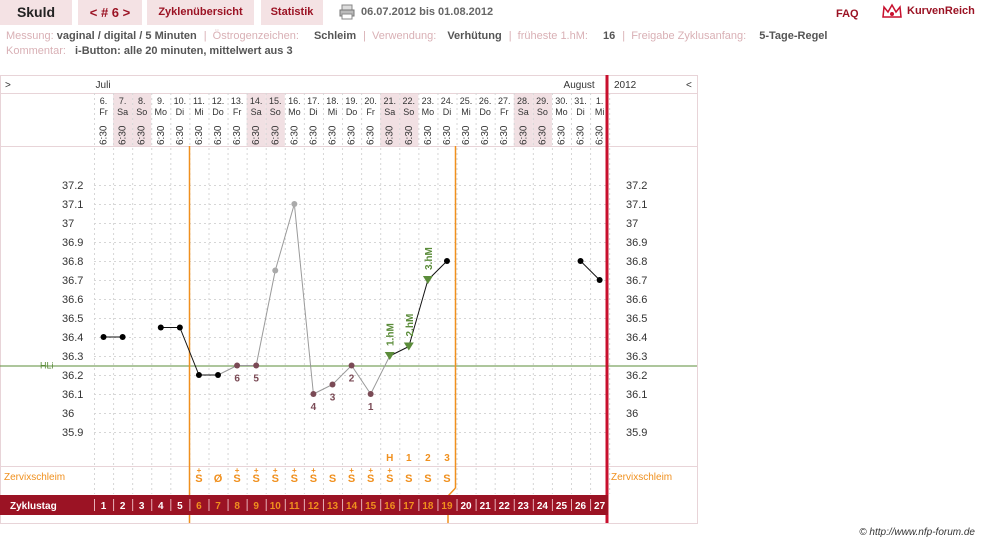 This screenshot has height=544, width=981. I want to click on y-tick-right: 36.2, so click(636, 376).